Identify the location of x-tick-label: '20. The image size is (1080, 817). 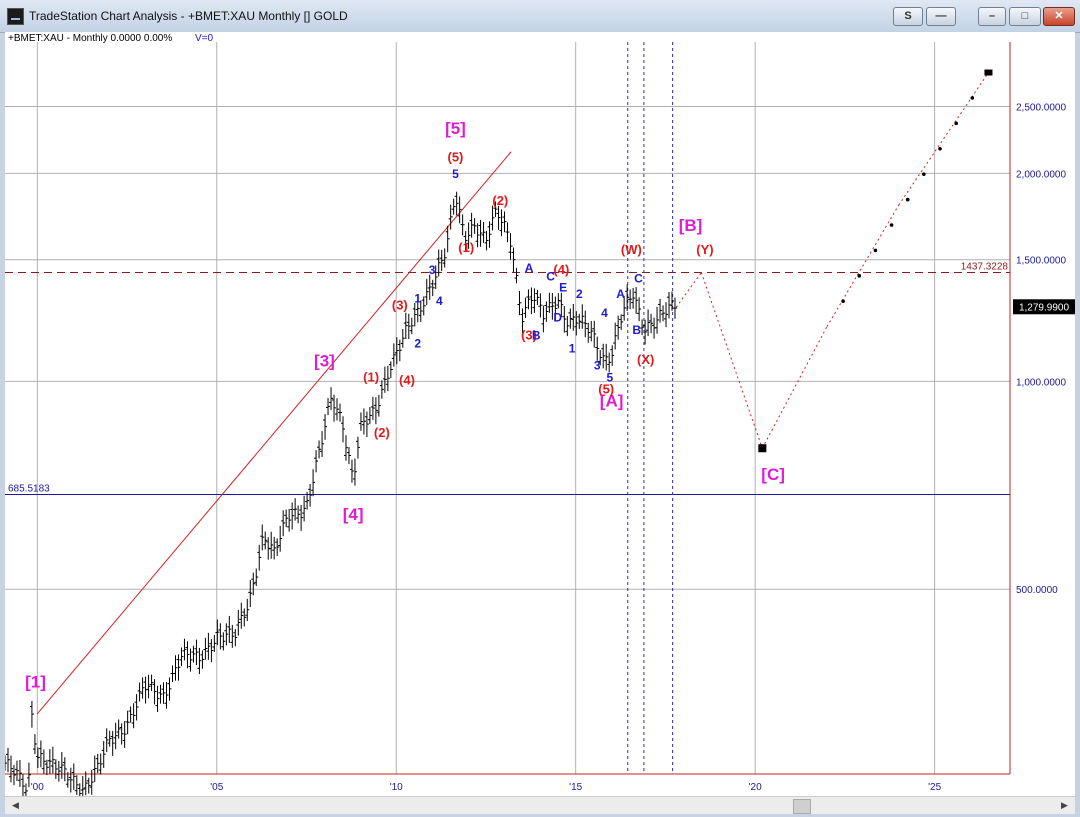
(755, 787).